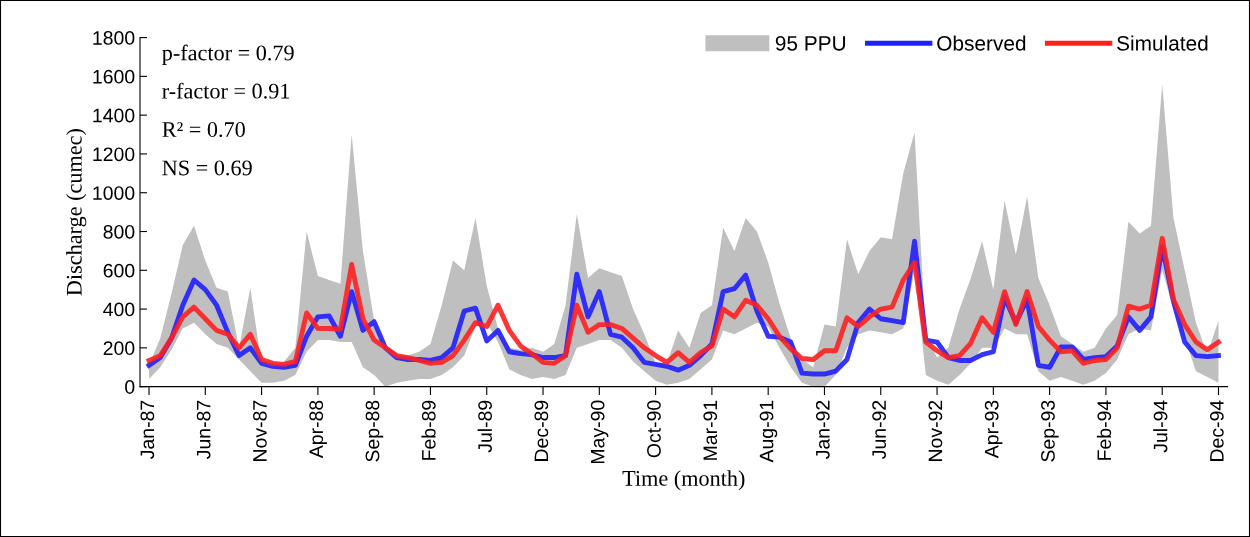 The image size is (1250, 537). What do you see at coordinates (260, 430) in the screenshot?
I see `x-tick-label: Nov-87` at bounding box center [260, 430].